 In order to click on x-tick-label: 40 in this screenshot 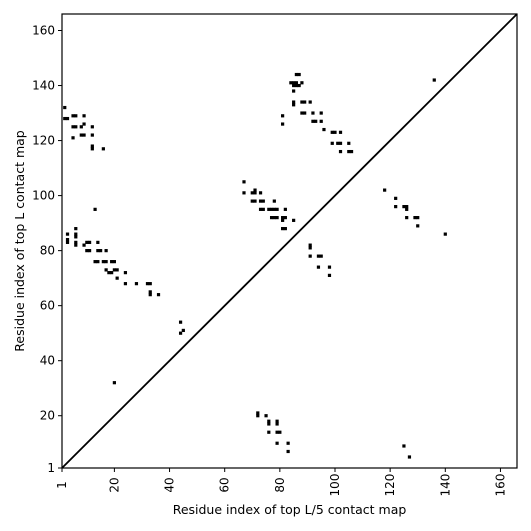, I will do `click(170, 484)`.